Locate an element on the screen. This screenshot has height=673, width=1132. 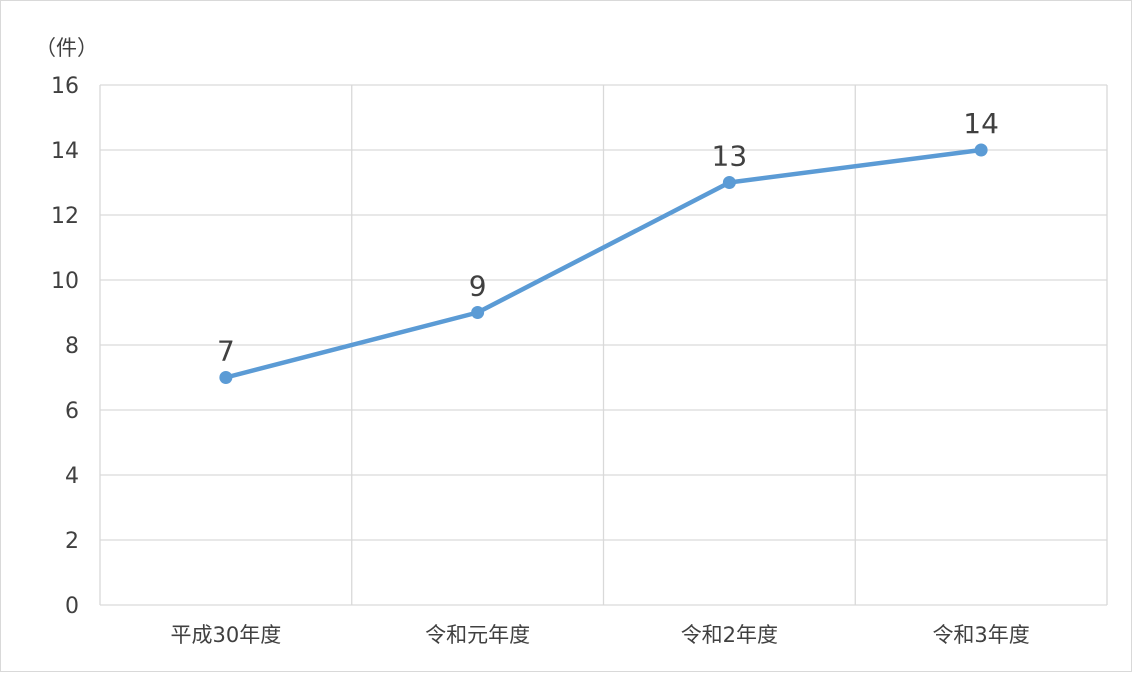
x-tick-label: 令和3年度 is located at coordinates (980, 635).